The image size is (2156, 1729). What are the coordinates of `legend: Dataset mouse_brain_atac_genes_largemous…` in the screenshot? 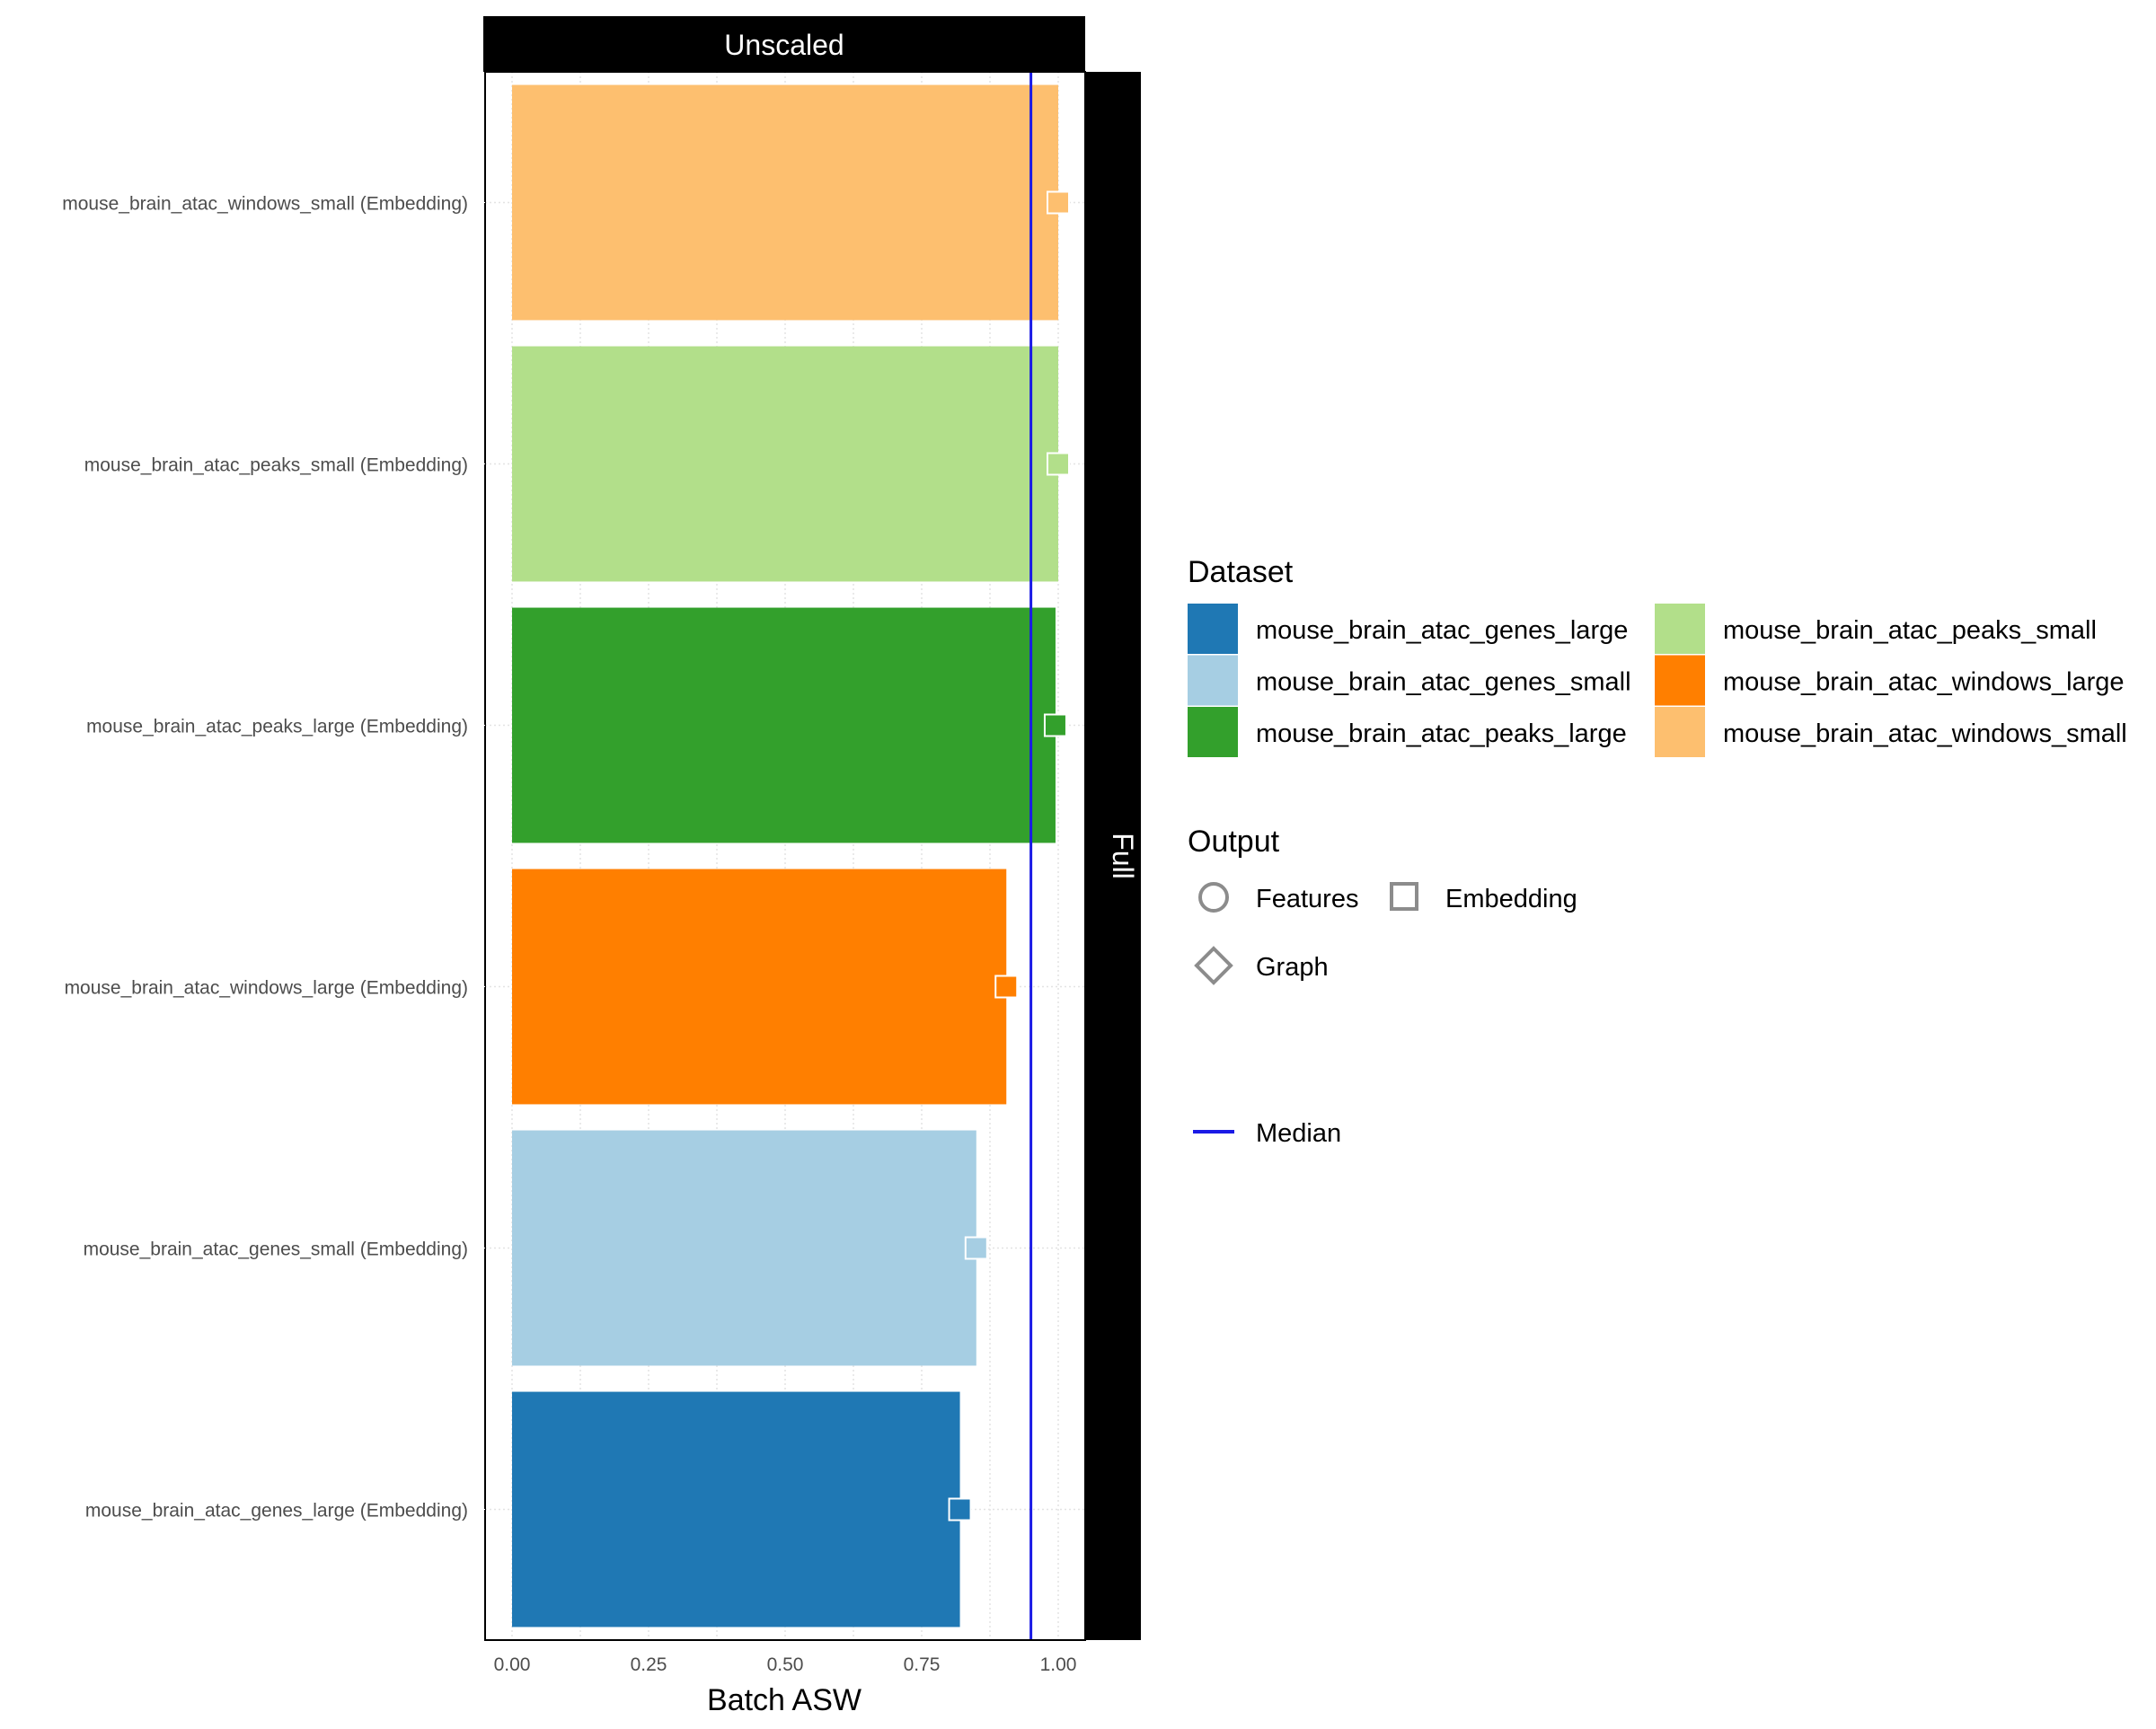 It's located at (1657, 851).